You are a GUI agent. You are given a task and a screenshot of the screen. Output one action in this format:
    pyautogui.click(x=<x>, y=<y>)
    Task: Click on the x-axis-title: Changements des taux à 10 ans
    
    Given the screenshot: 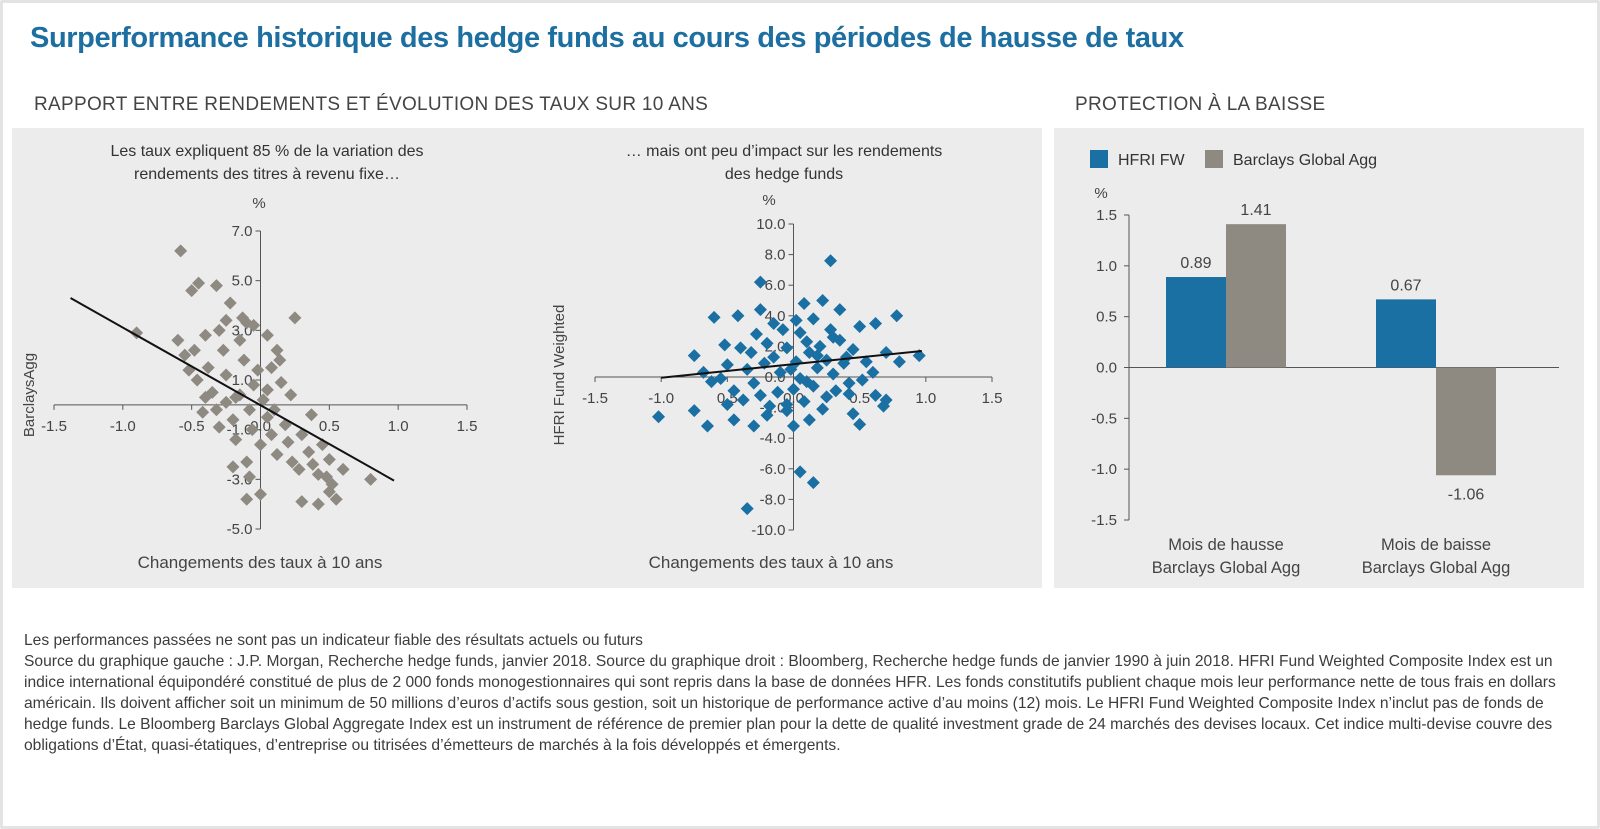 What is the action you would take?
    pyautogui.click(x=771, y=562)
    